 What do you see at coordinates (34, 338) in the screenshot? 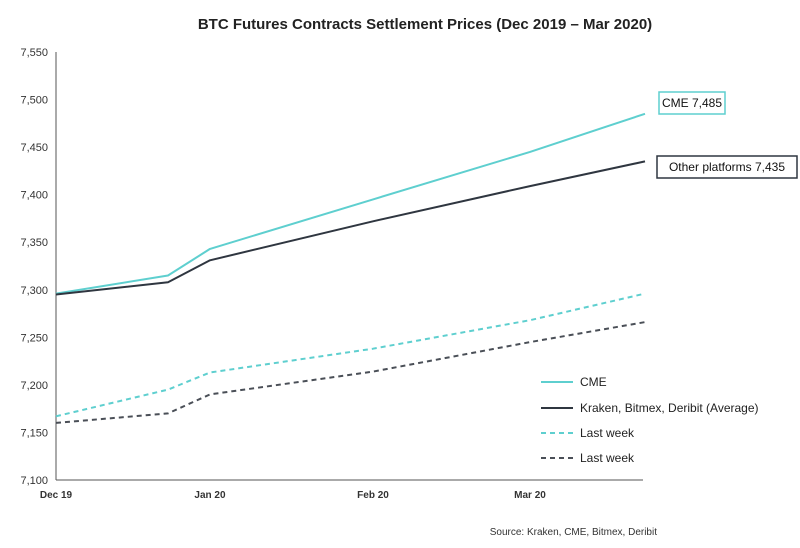
I see `y-tick-label: 7,250` at bounding box center [34, 338].